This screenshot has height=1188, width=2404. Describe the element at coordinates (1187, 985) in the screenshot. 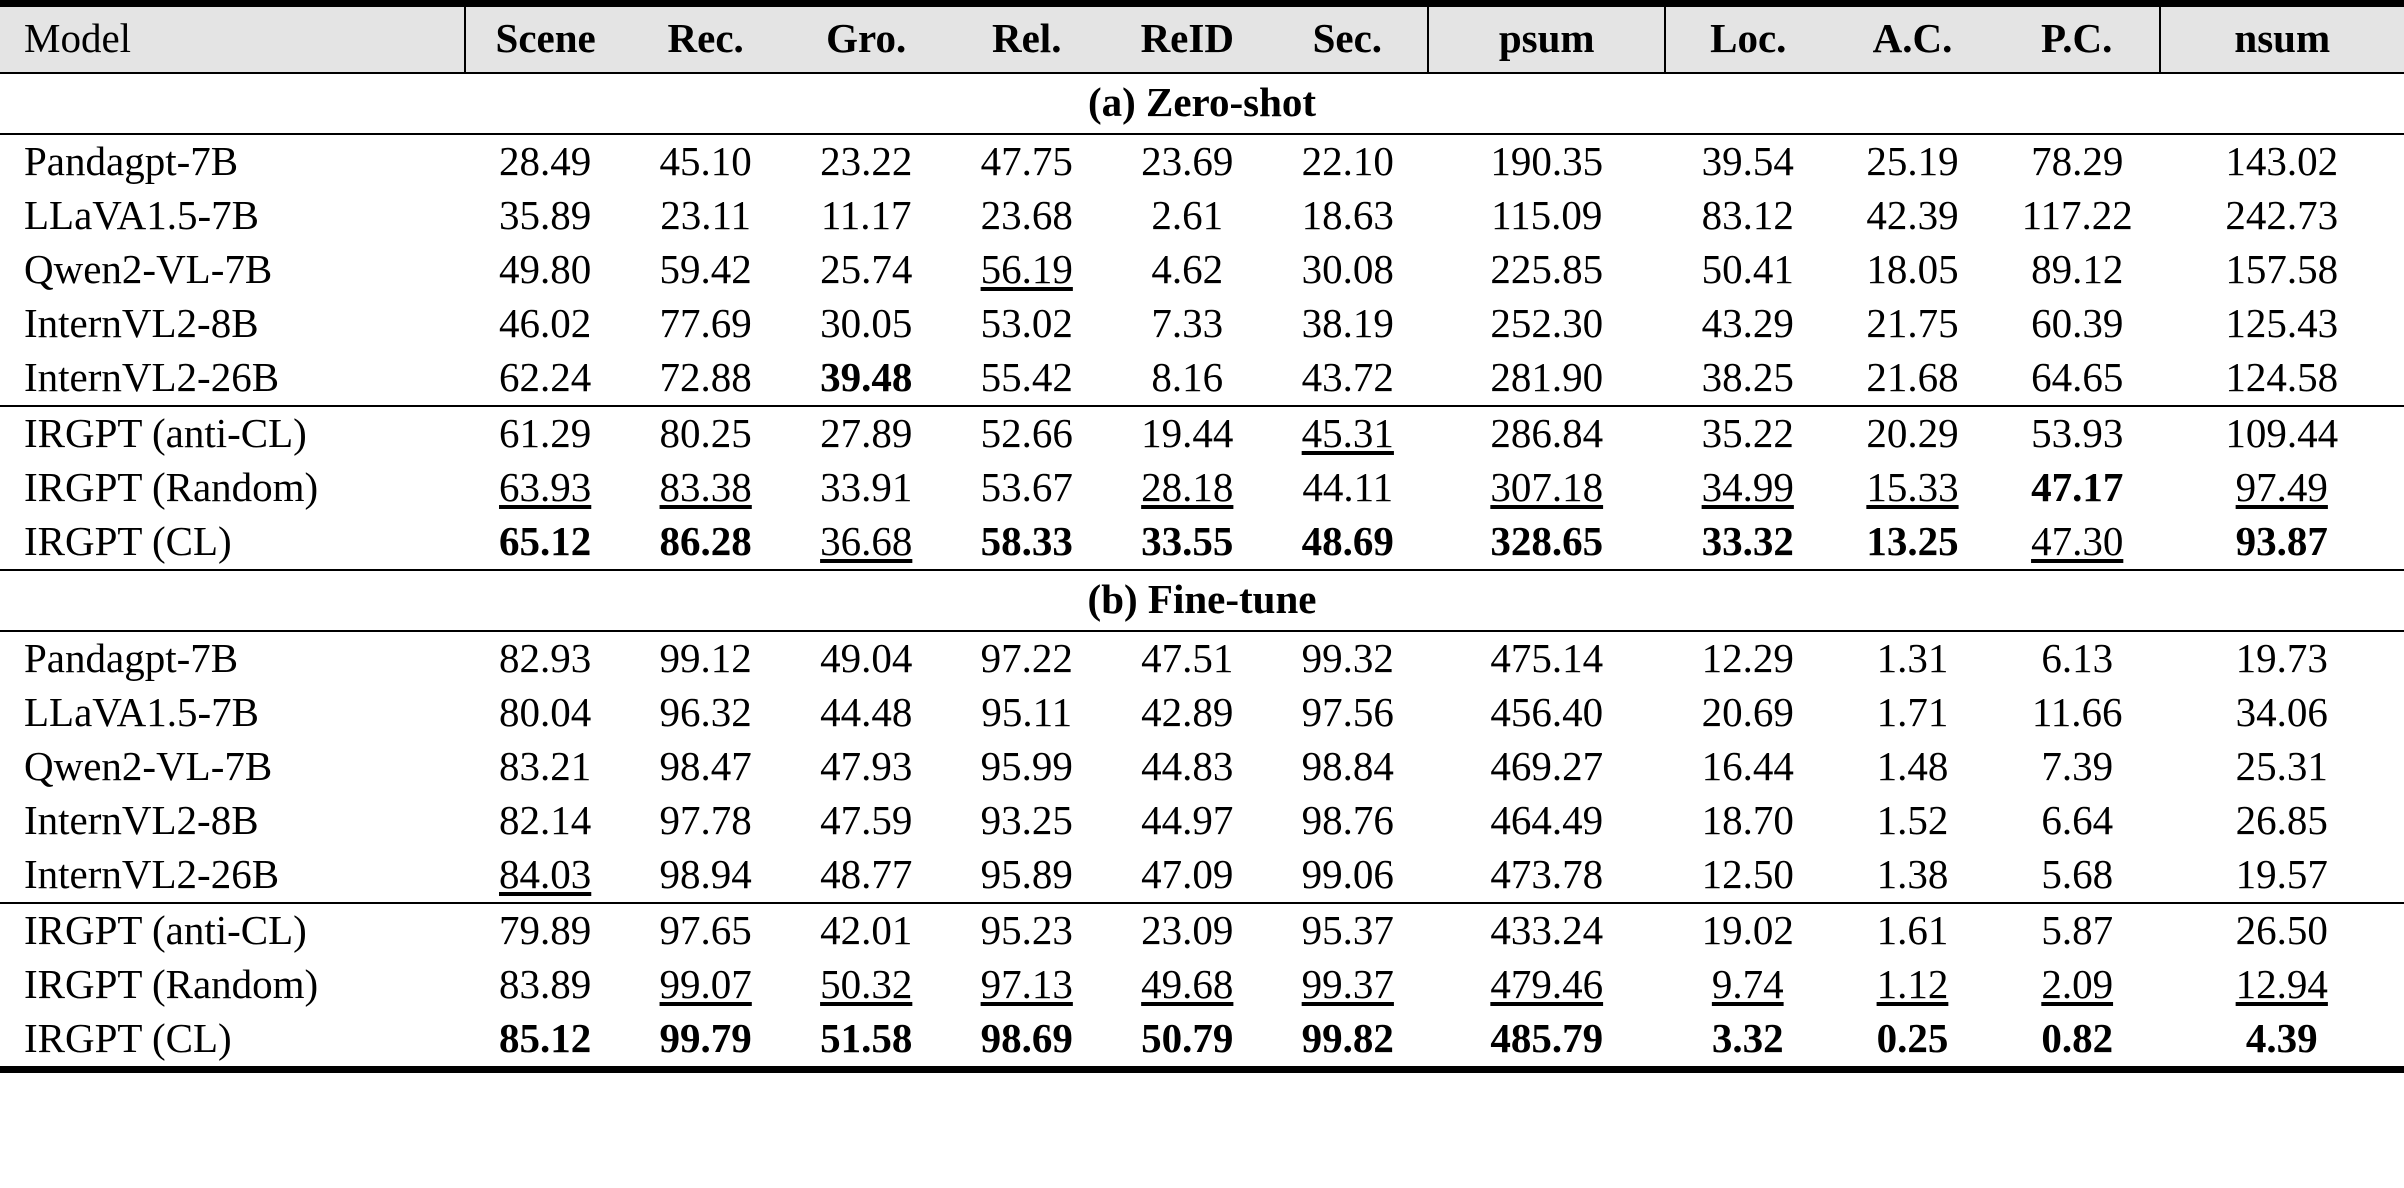

I see `table-cell-reid: 49.68` at that location.